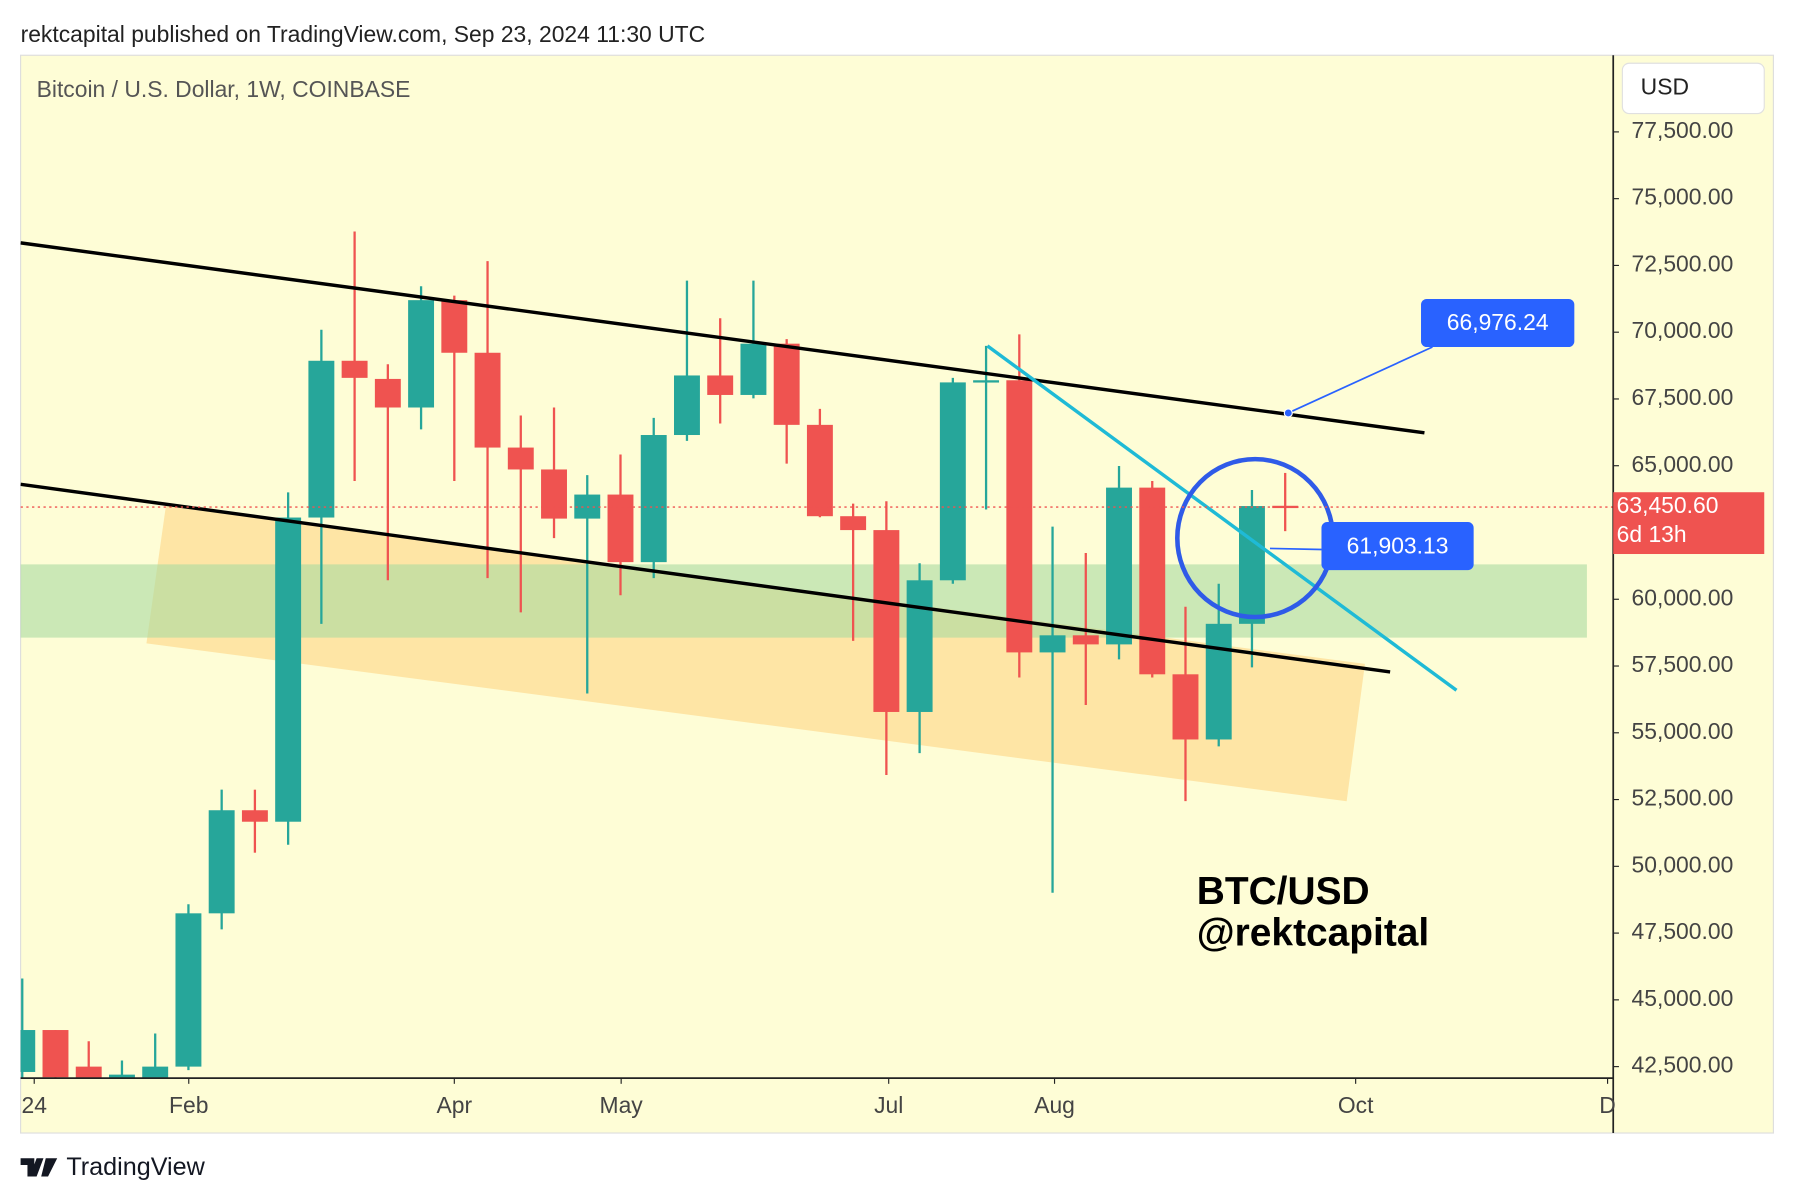  What do you see at coordinates (135, 1167) in the screenshot?
I see `footer: TradingView` at bounding box center [135, 1167].